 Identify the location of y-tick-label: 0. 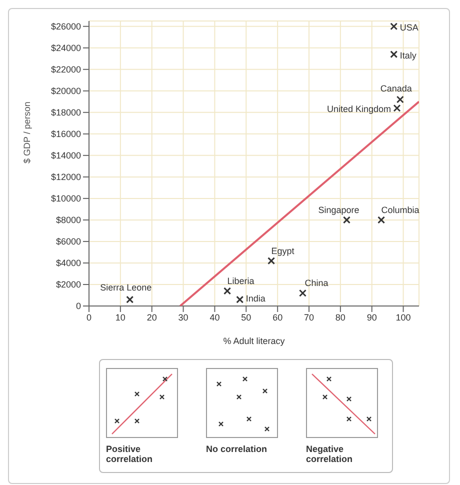
(78, 306).